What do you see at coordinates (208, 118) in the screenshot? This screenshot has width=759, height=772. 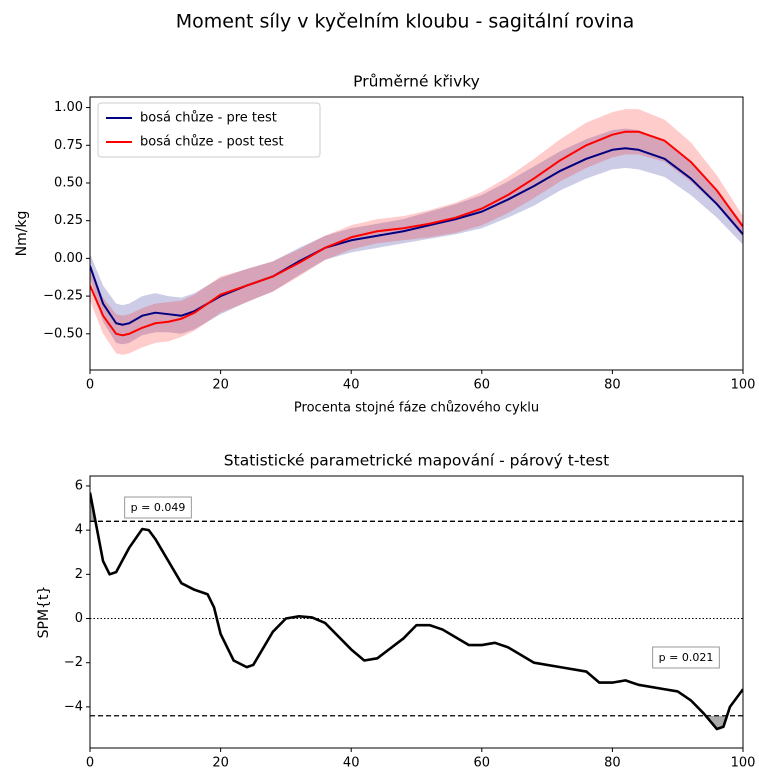 I see `legend-label: bosá chůze - pre test` at bounding box center [208, 118].